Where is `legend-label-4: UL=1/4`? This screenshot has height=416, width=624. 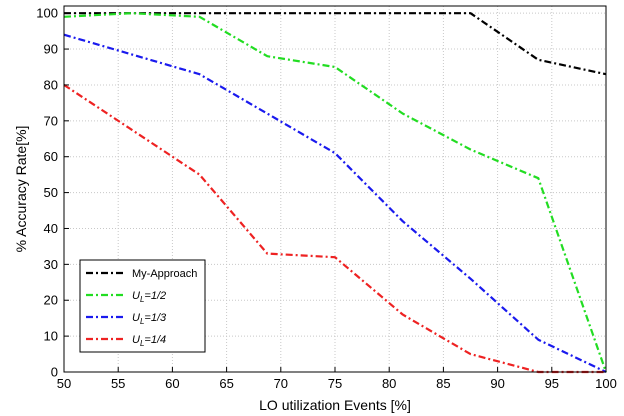 legend-label-4: UL=1/4 is located at coordinates (149, 341).